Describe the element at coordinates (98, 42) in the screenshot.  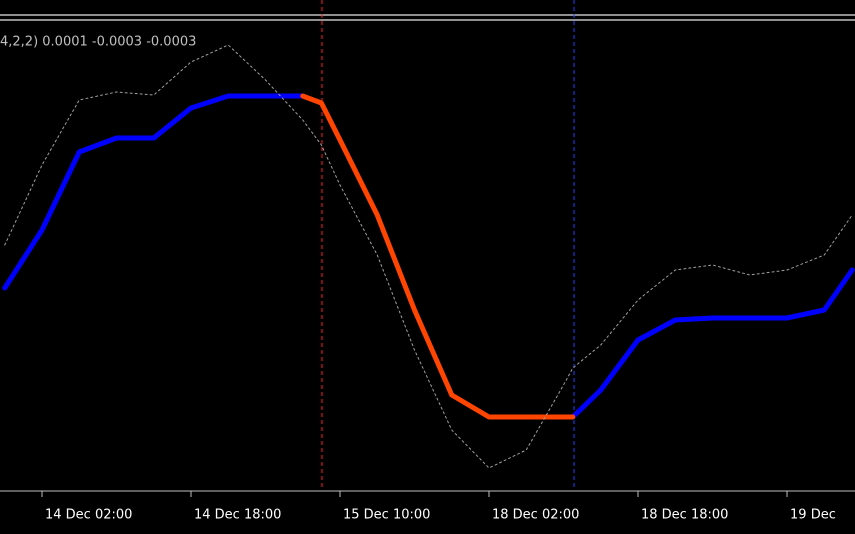
I see `indicator-label: 4,2,2) 0.0001 -0.0003 -0.0003` at that location.